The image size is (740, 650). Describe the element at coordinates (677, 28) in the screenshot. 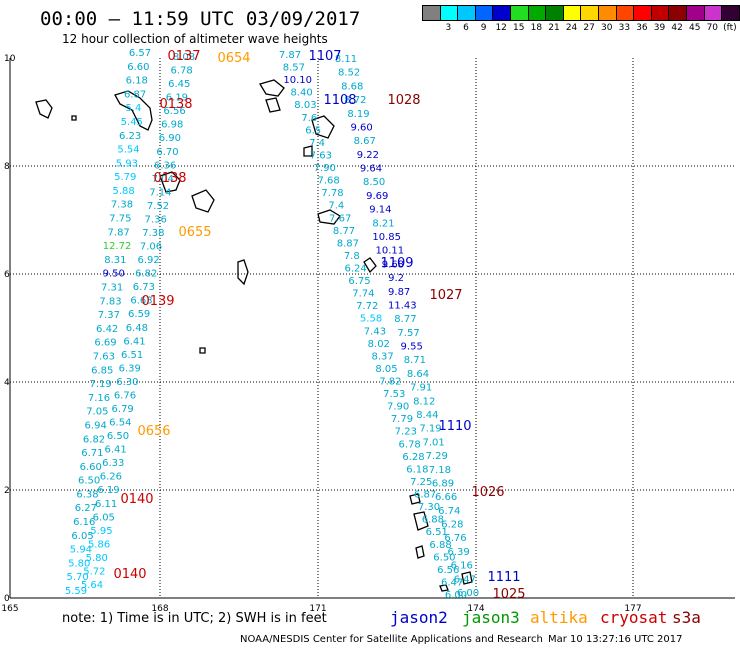

I see `scale-label: 42` at that location.